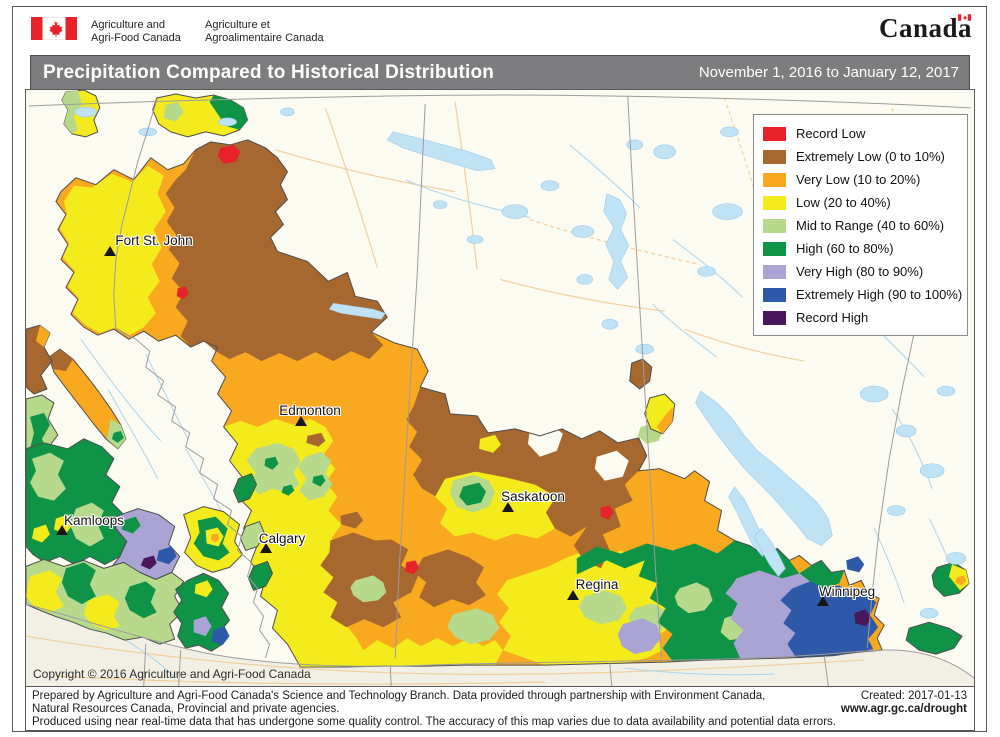 This screenshot has width=1000, height=737. I want to click on legend-item: High (60 to 80%), so click(861, 248).